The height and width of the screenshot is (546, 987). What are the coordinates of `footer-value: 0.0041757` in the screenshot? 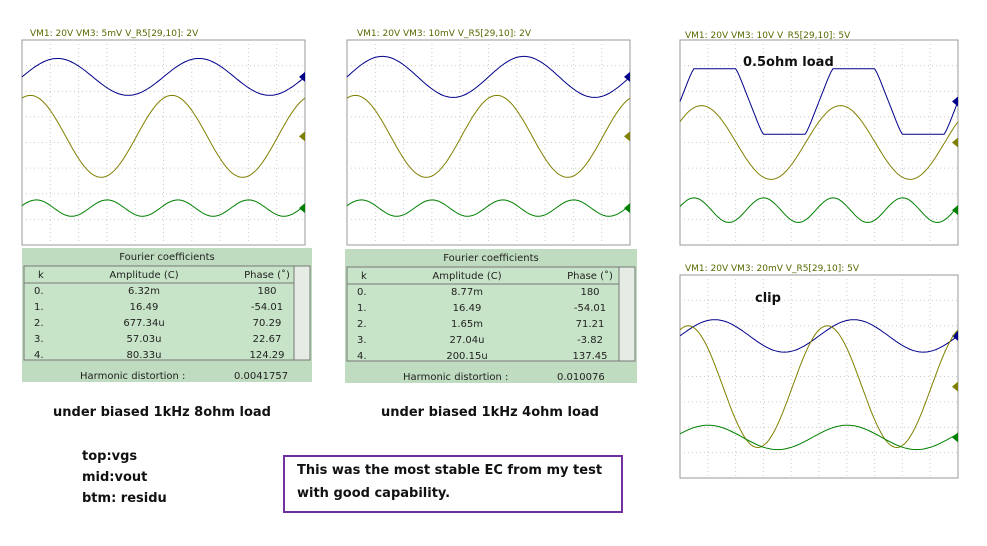 It's located at (261, 376).